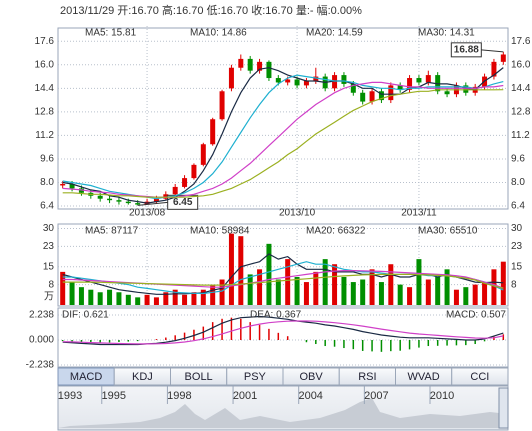 The width and height of the screenshot is (532, 431). What do you see at coordinates (47, 206) in the screenshot?
I see `y-tick-label: 6.4` at bounding box center [47, 206].